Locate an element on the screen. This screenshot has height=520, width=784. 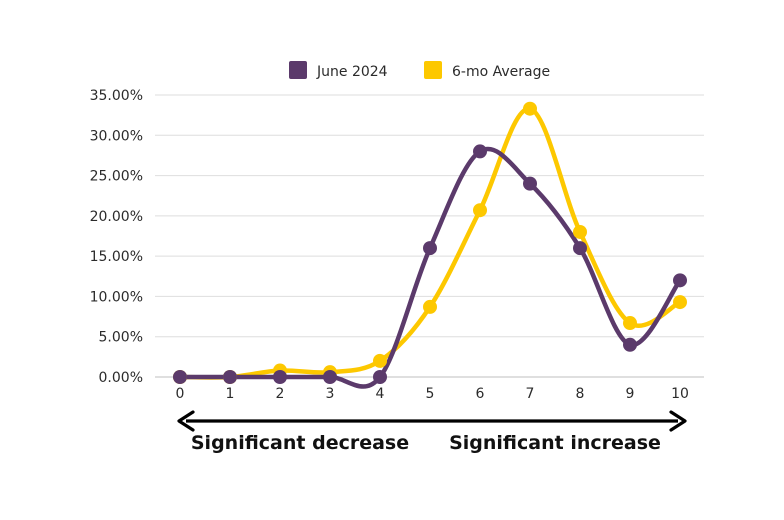
y-tick-label: 15.00% is located at coordinates (116, 257).